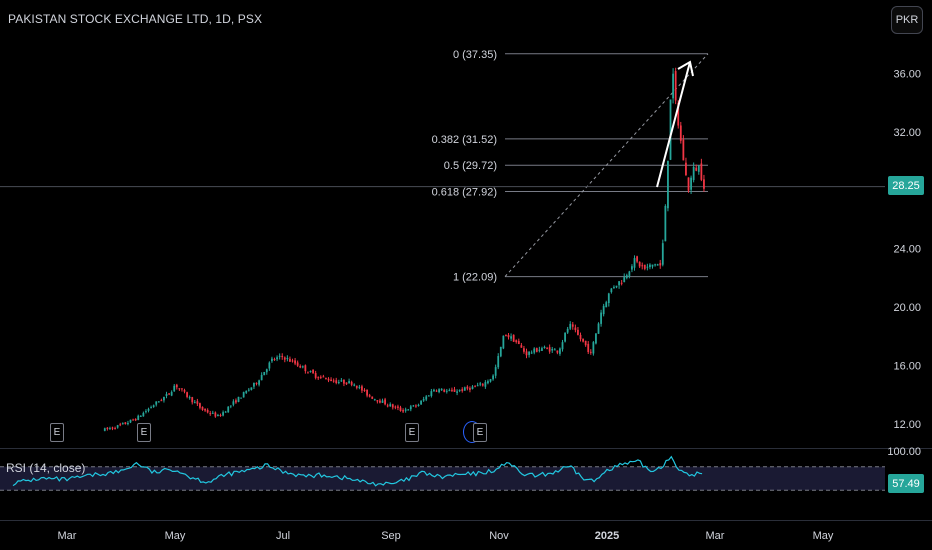  What do you see at coordinates (907, 250) in the screenshot?
I see `y-axis-tick-label: 24.00` at bounding box center [907, 250].